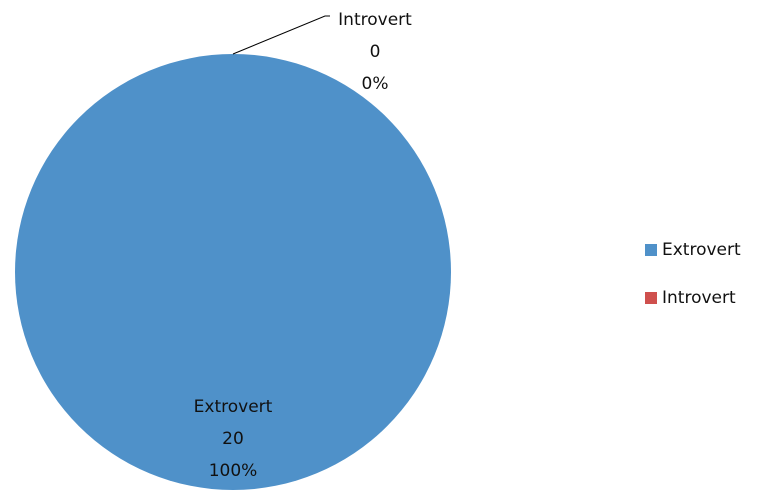  What do you see at coordinates (699, 298) in the screenshot?
I see `legend-label: Introvert` at bounding box center [699, 298].